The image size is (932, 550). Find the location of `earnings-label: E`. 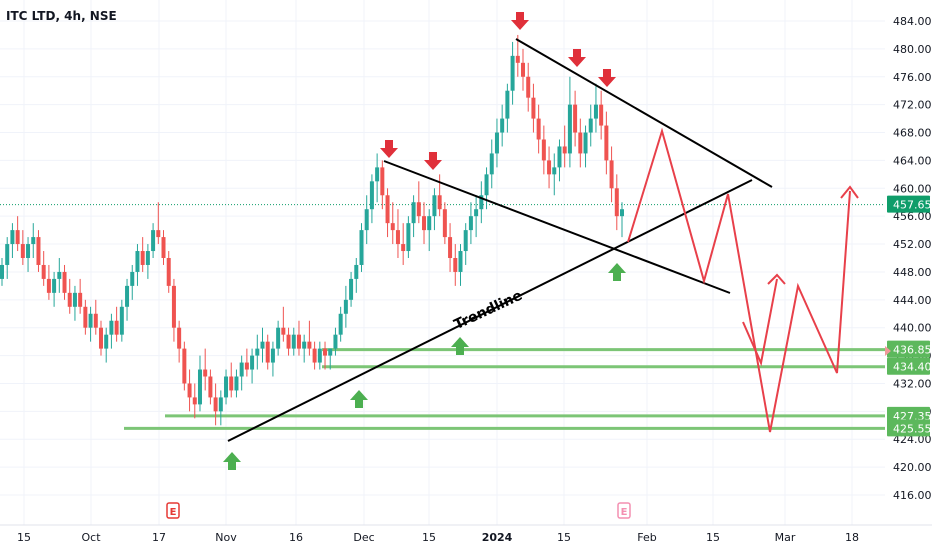

earnings-label: E is located at coordinates (173, 512).